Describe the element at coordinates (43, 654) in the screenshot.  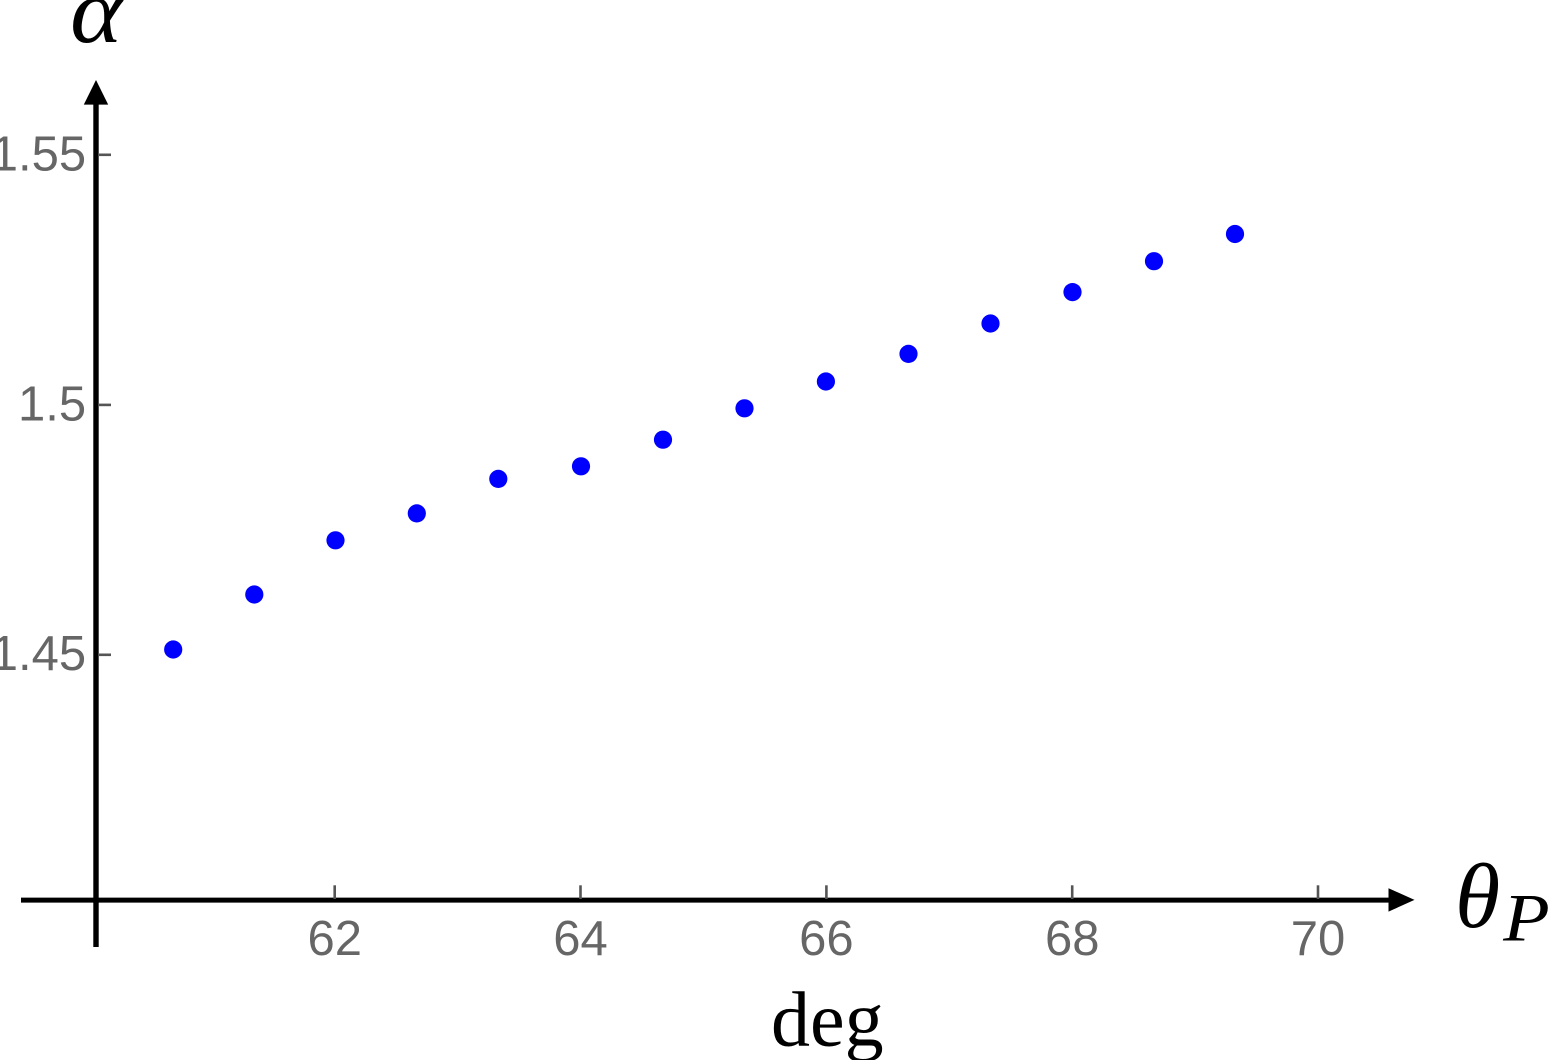
I see `svg-text: 1.45` at that location.